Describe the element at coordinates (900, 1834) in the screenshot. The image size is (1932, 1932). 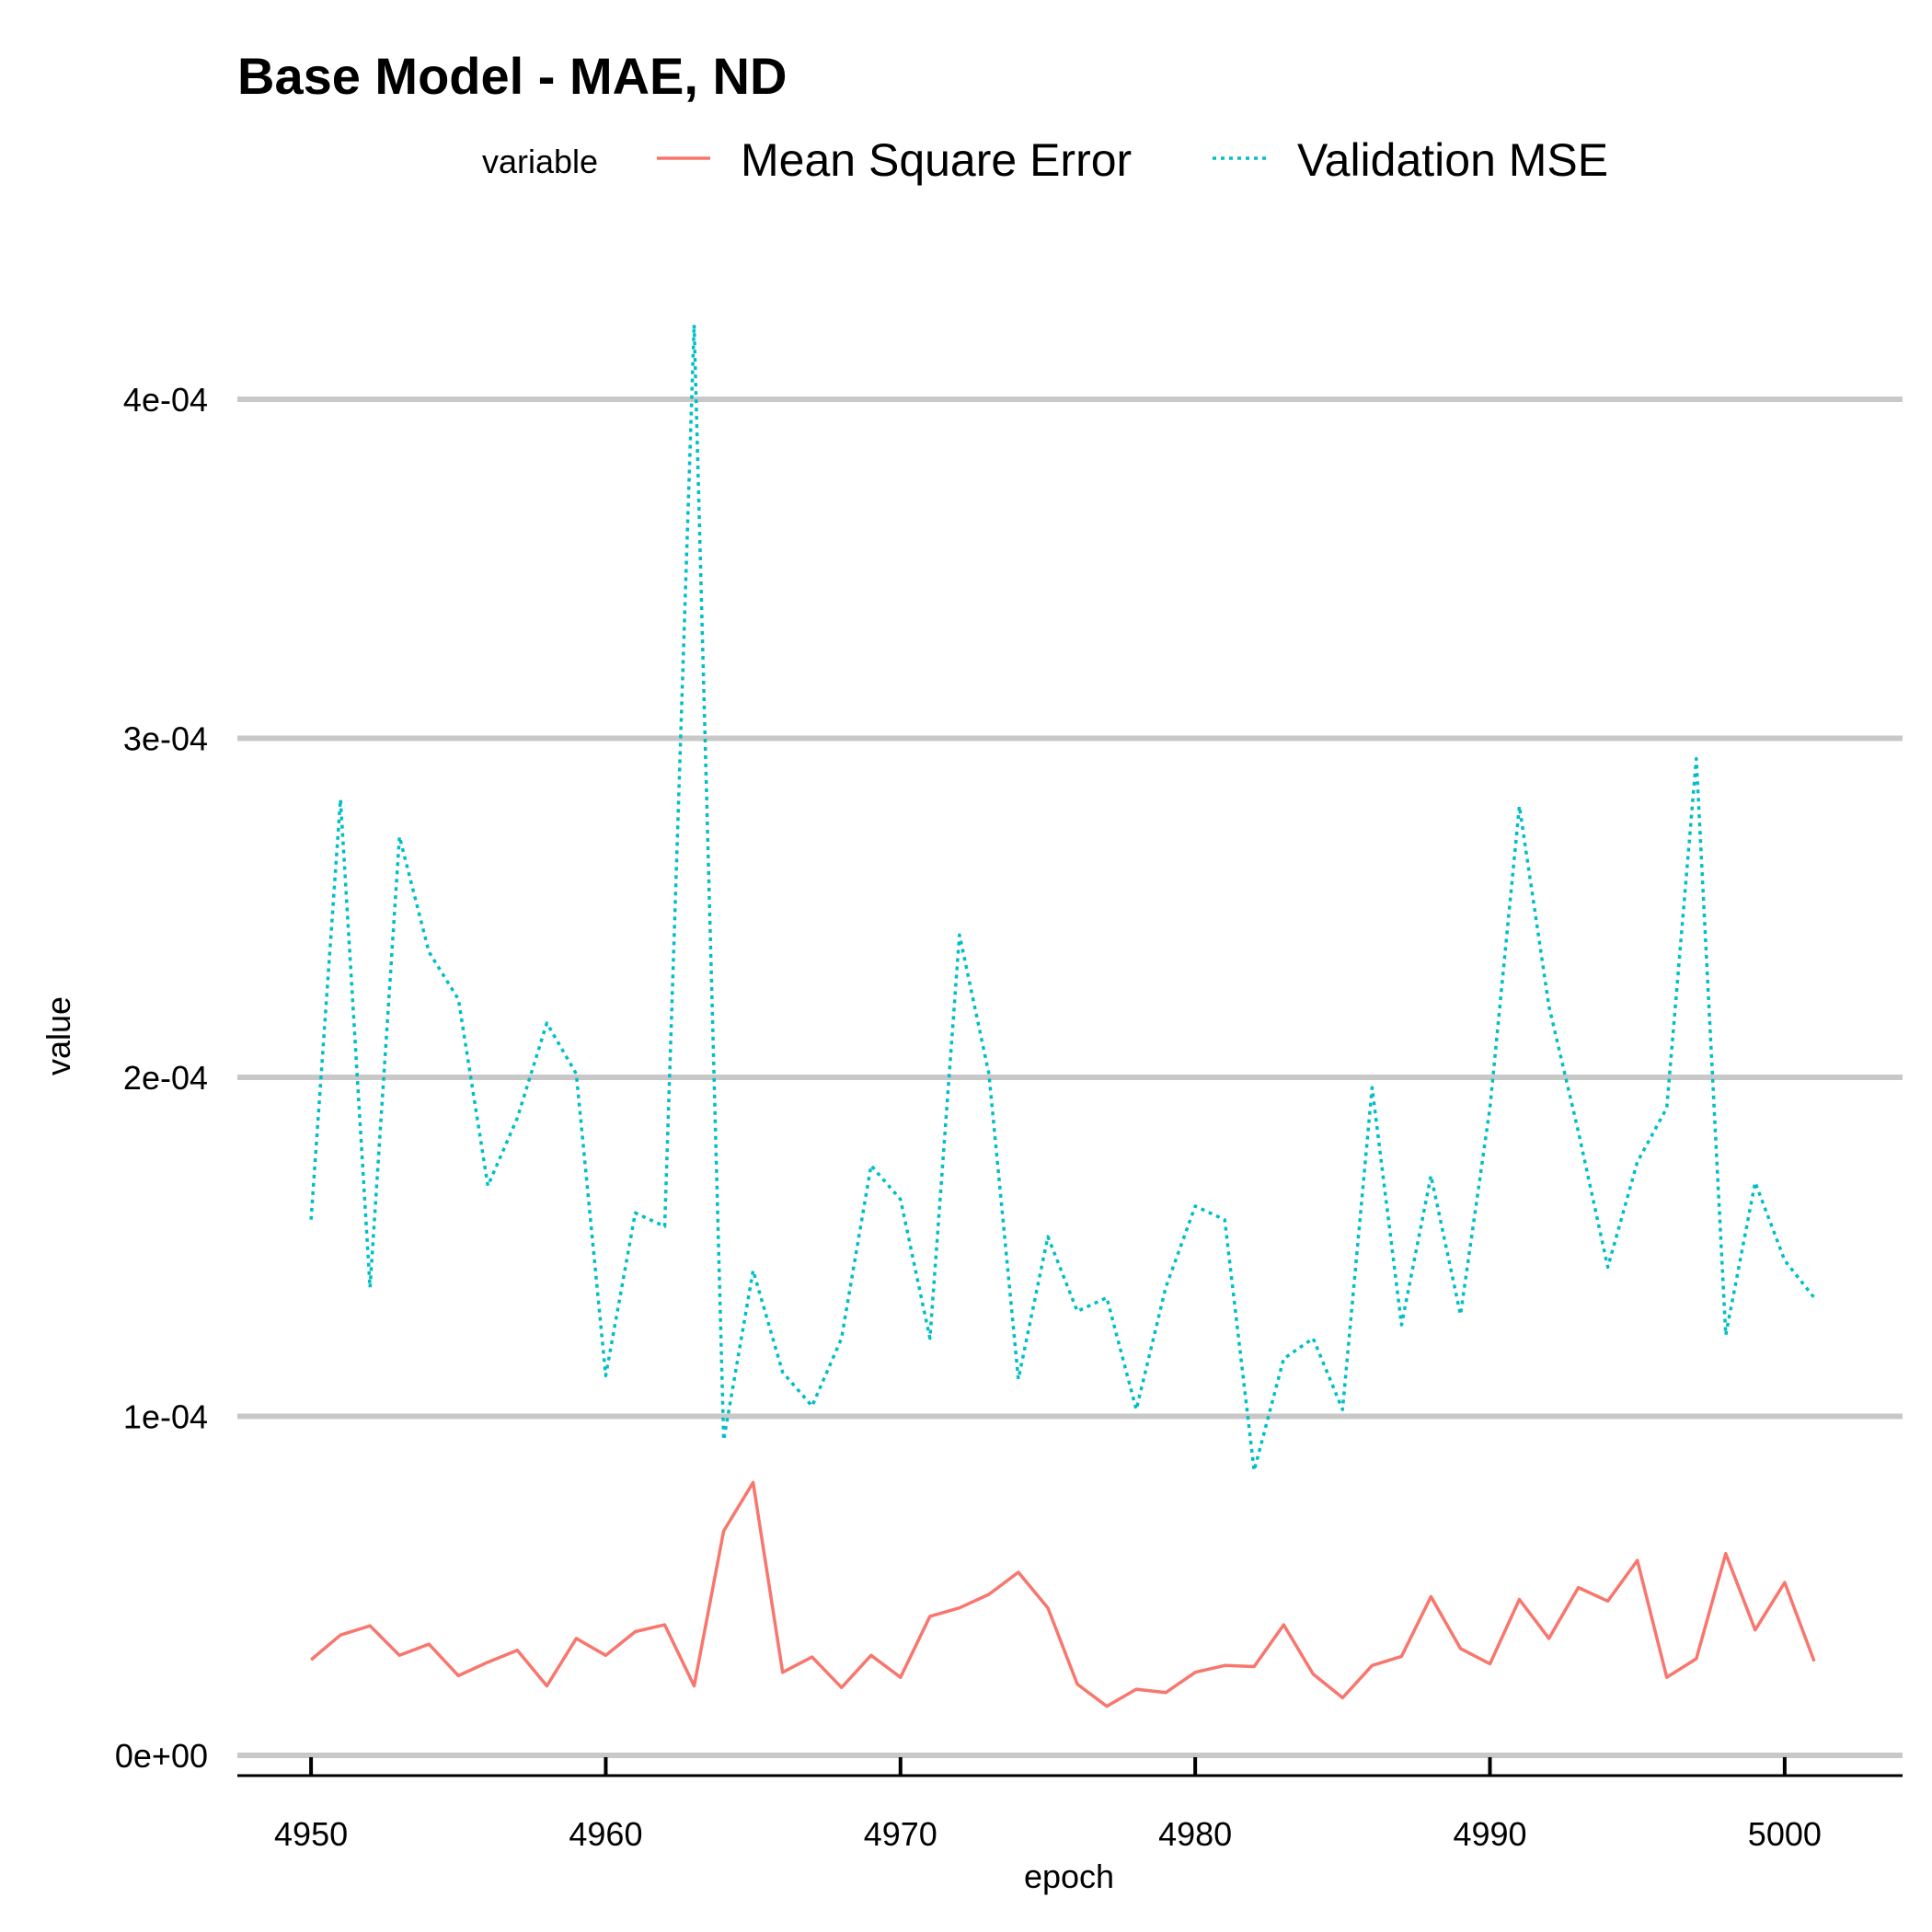
I see `x-tick-label: 4970` at that location.